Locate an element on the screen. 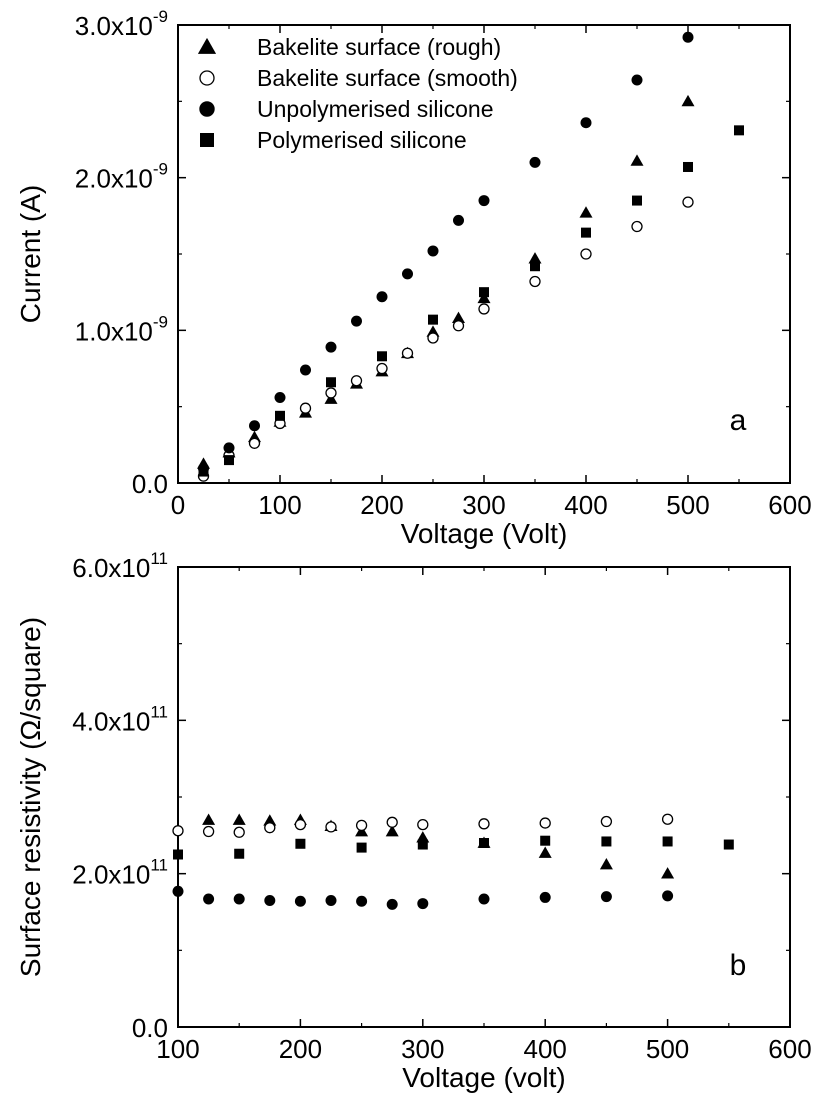 This screenshot has width=815, height=1101. legend-item: Polymerised silicone is located at coordinates (333, 140).